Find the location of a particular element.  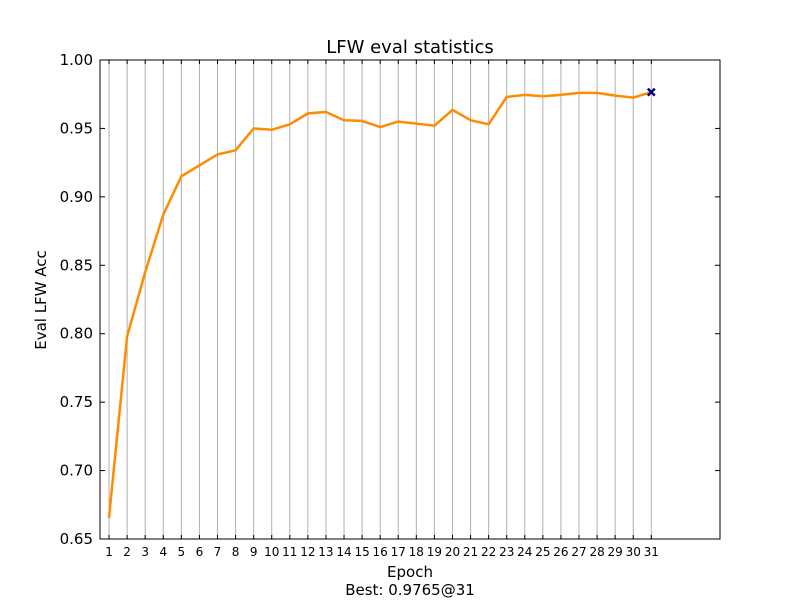

best-score-label: Best: 0.9765@31 is located at coordinates (410, 590).